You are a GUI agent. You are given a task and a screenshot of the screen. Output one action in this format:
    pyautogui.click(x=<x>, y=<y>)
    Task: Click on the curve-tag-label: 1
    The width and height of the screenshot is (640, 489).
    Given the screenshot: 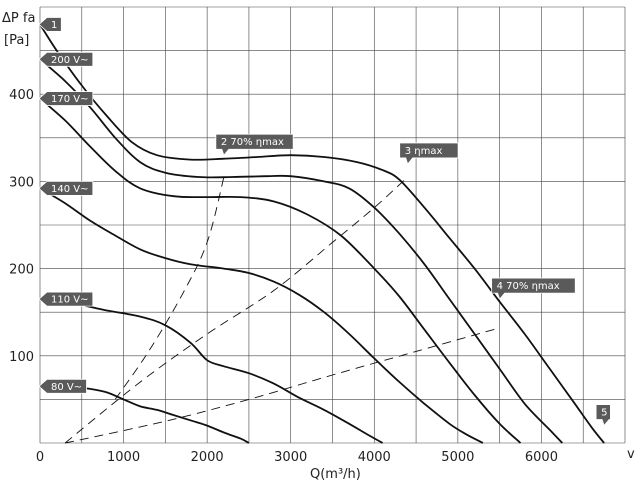 What is the action you would take?
    pyautogui.click(x=54, y=25)
    